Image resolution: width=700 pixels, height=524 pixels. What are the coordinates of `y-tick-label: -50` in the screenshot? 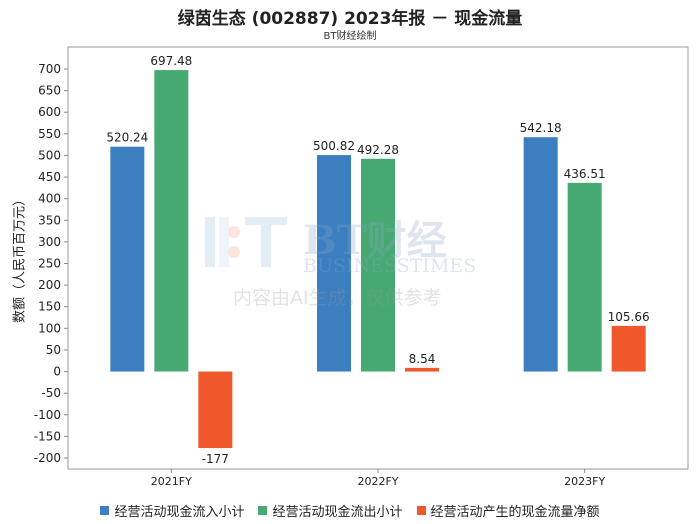 It's located at (51, 393).